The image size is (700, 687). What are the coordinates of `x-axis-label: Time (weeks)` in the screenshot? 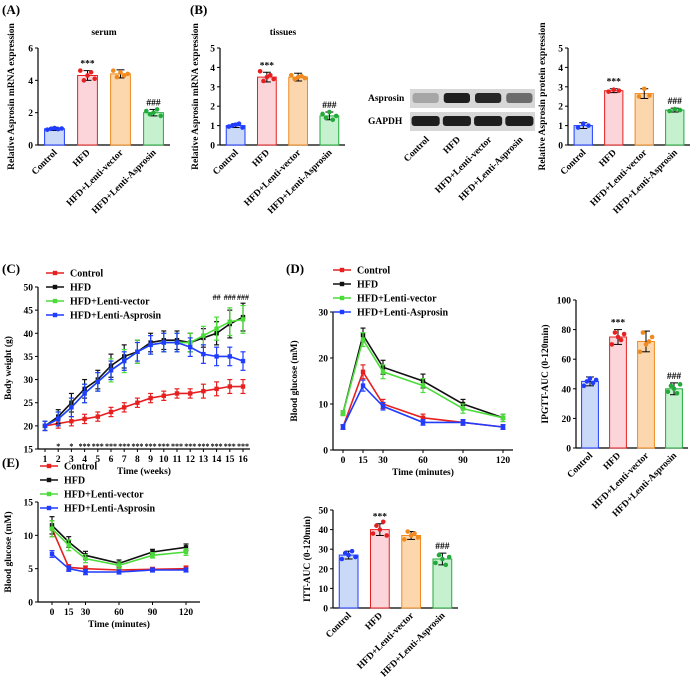 It's located at (144, 471).